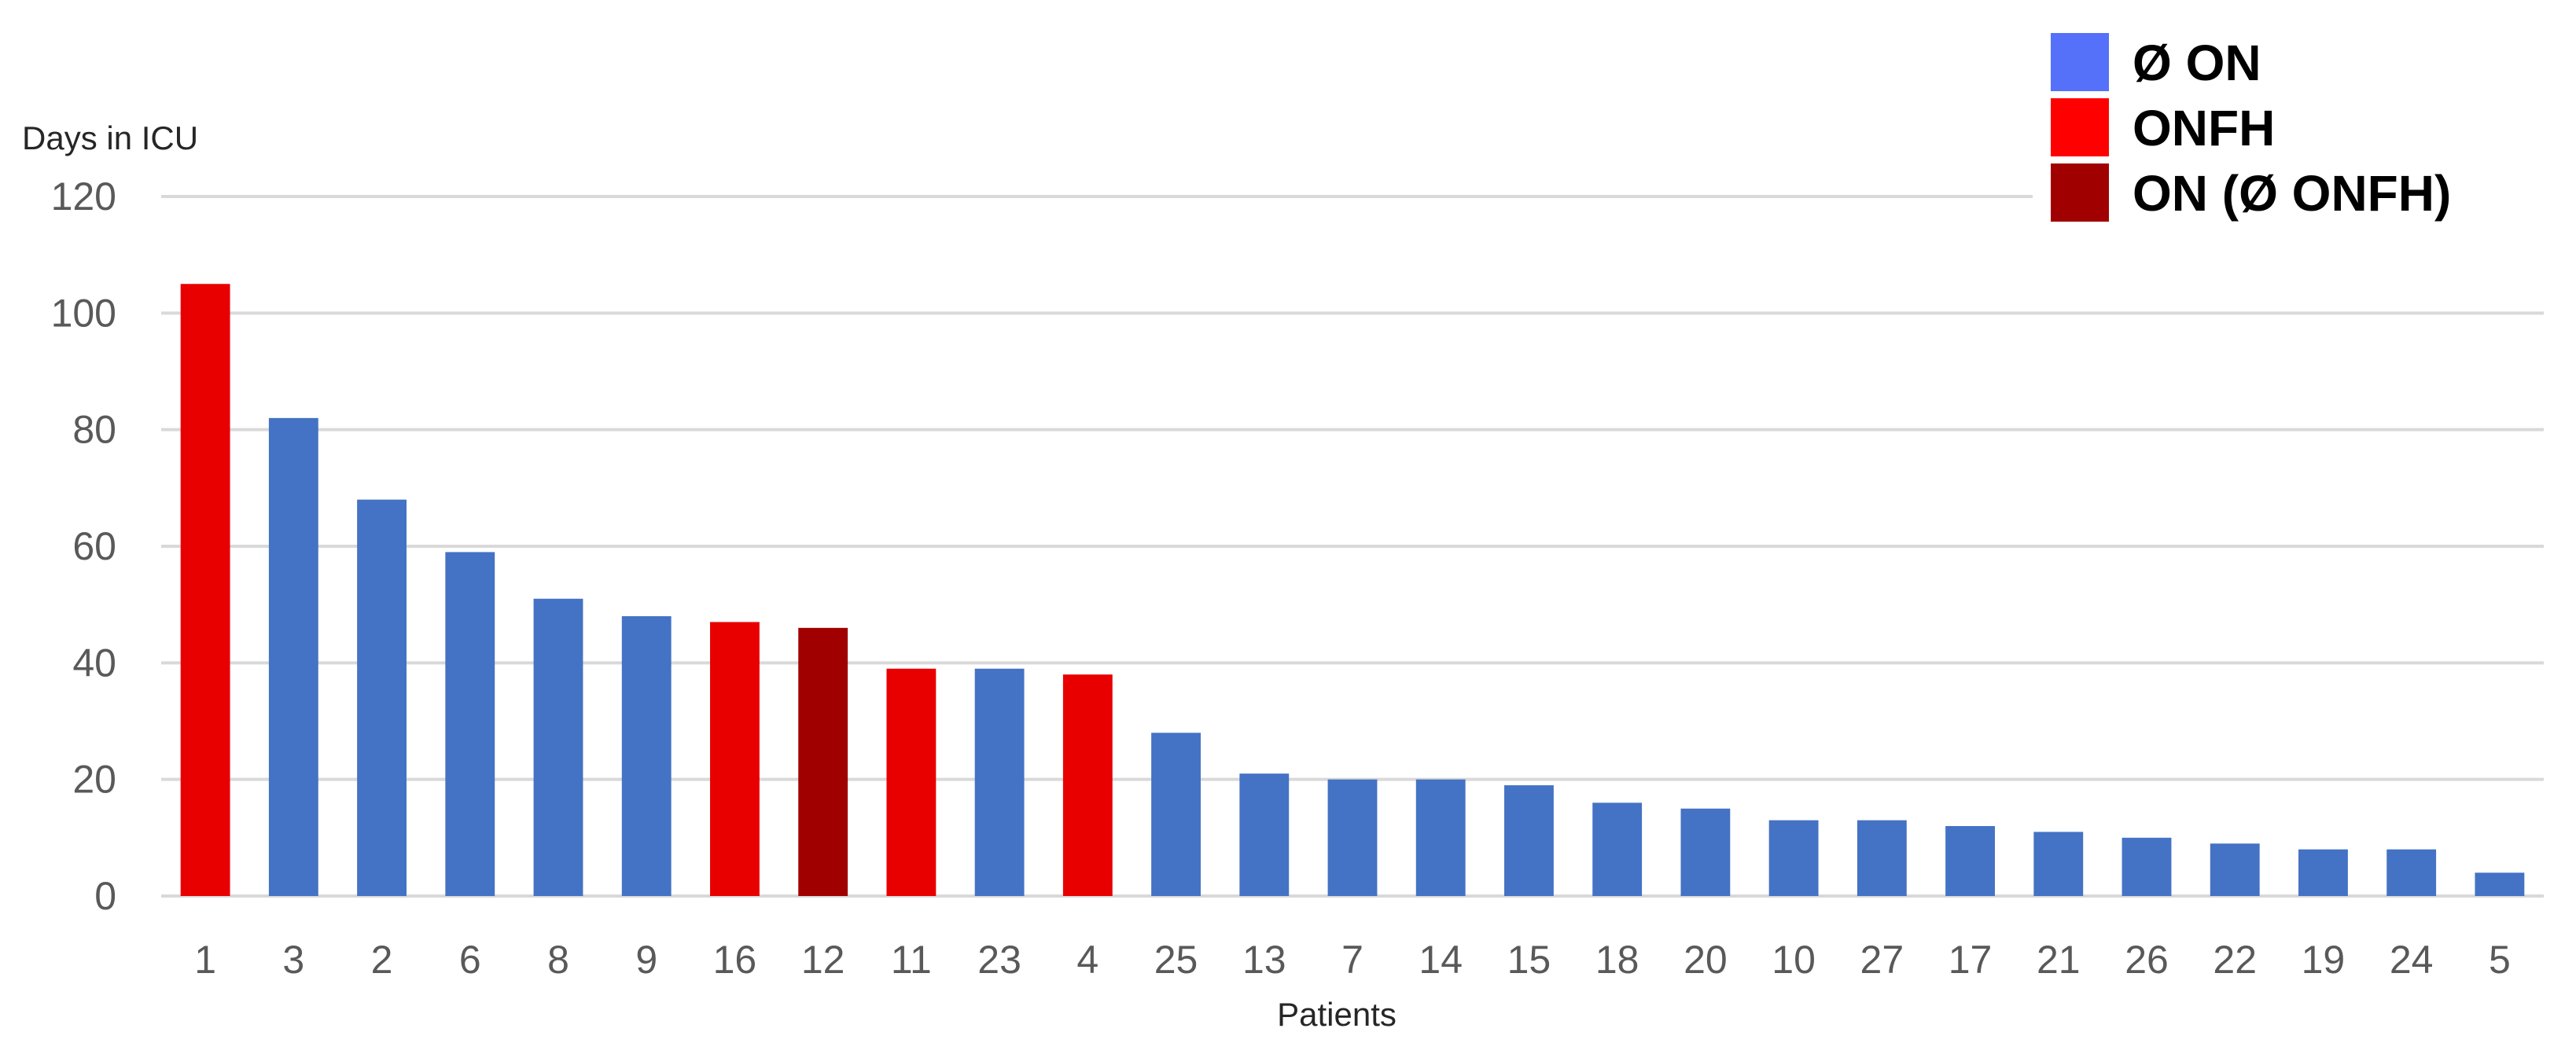 This screenshot has height=1054, width=2576. I want to click on legend-label: ONFH, so click(2204, 128).